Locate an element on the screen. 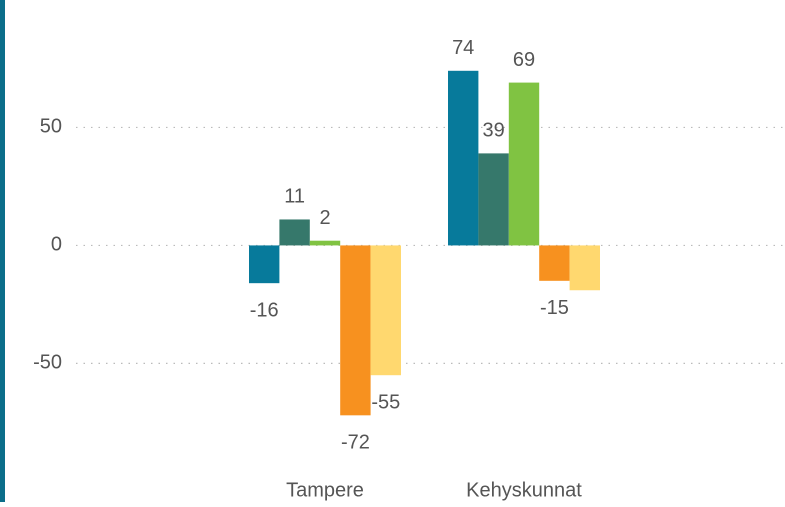 The image size is (785, 507). x-tick-label: Tampere is located at coordinates (325, 490).